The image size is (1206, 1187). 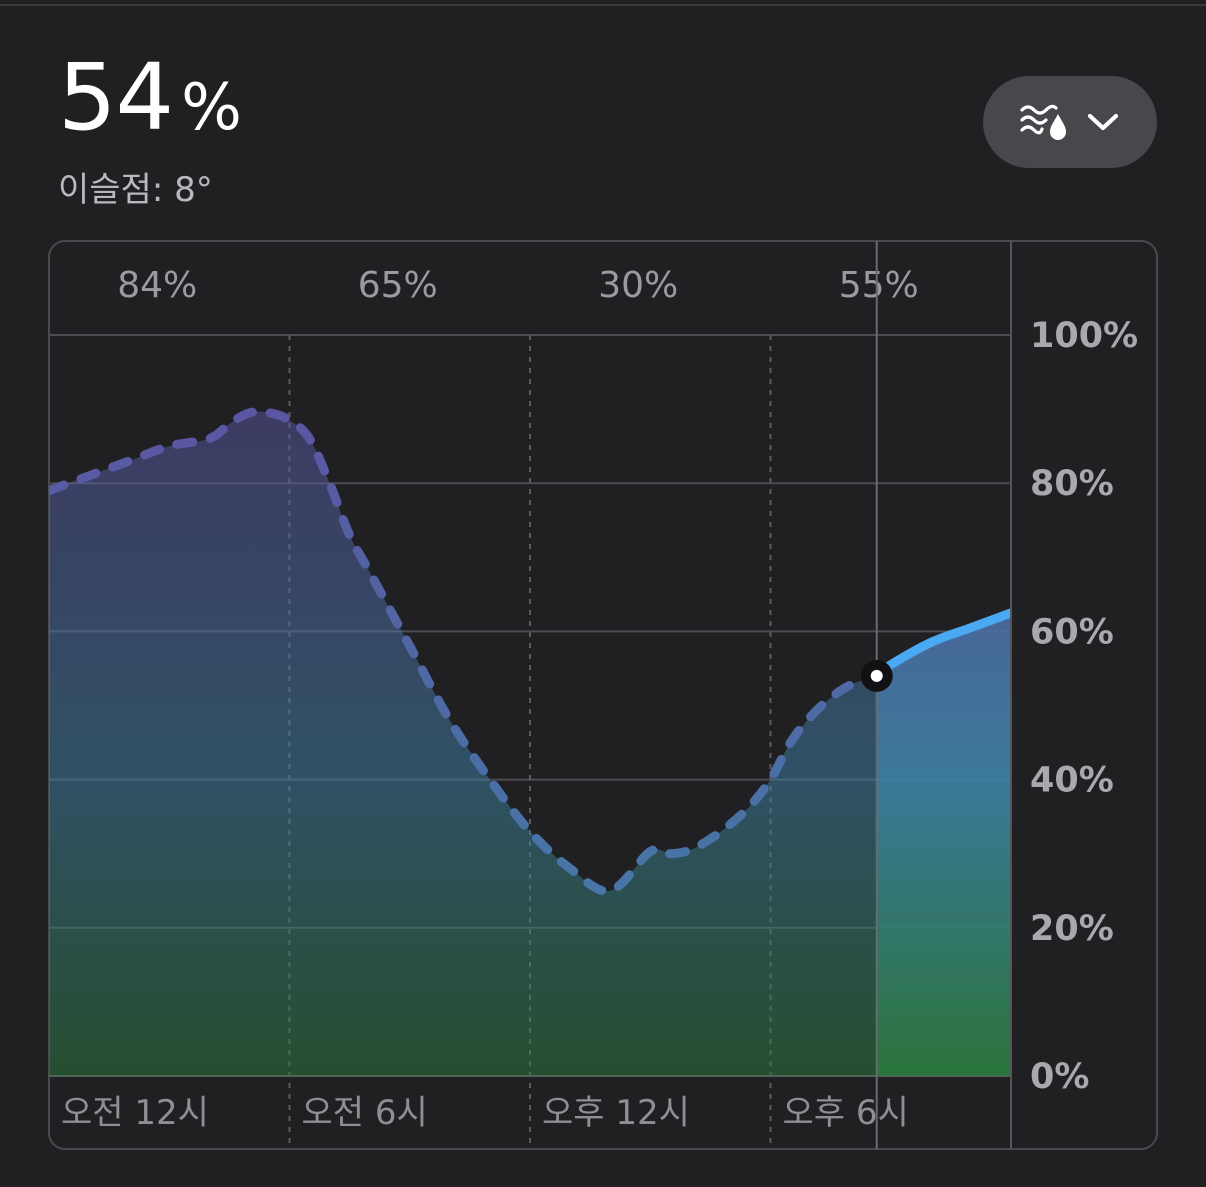 What do you see at coordinates (518, 285) in the screenshot?
I see `period-summary-labels: 84% 65% 30% 55%` at bounding box center [518, 285].